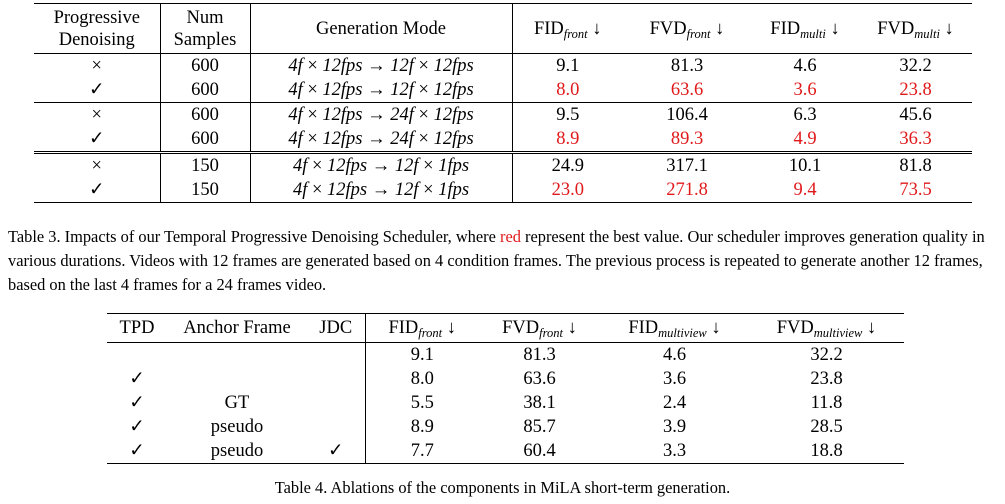 This screenshot has height=504, width=1005. I want to click on fvd-multi-cell: 32.2, so click(915, 66).